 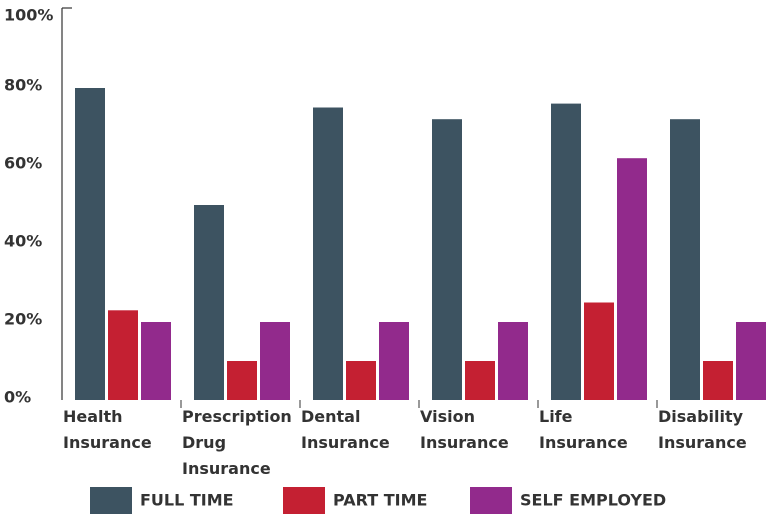 What do you see at coordinates (345, 429) in the screenshot?
I see `x-tick-label: Dental Insurance` at bounding box center [345, 429].